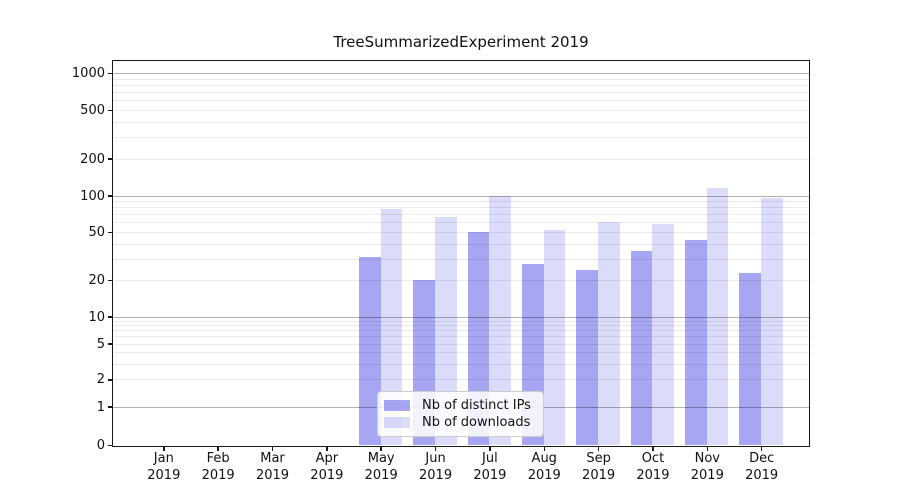  Describe the element at coordinates (92, 159) in the screenshot. I see `y-tick-label-200: 200` at that location.